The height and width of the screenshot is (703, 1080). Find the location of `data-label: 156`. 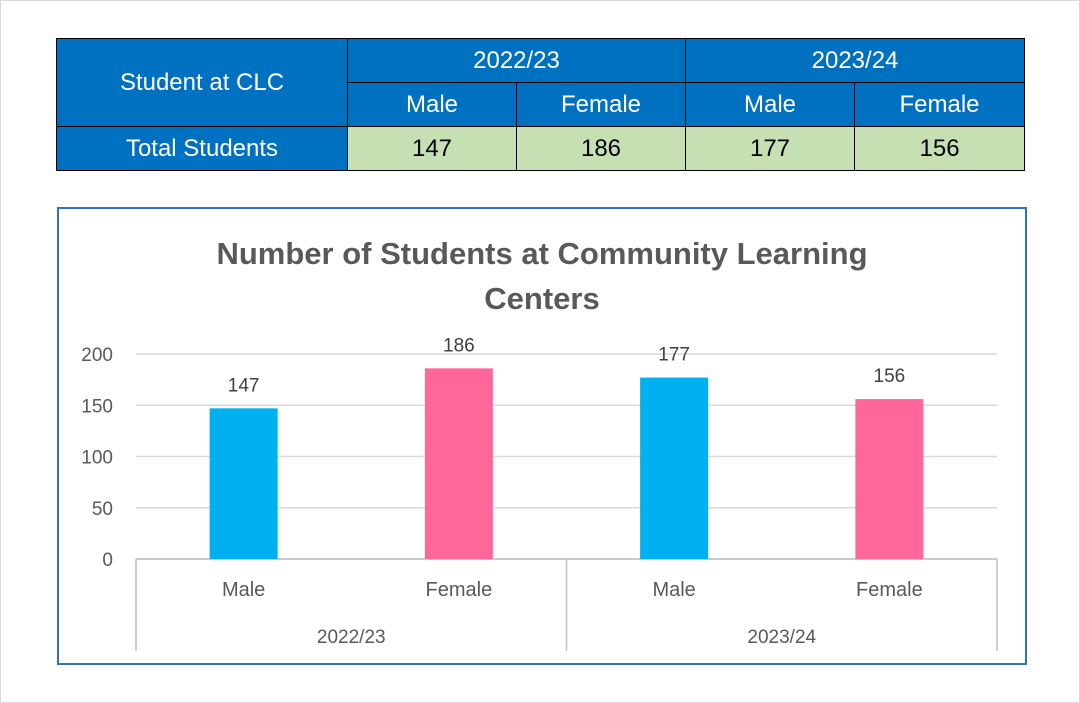

data-label: 156 is located at coordinates (890, 376).